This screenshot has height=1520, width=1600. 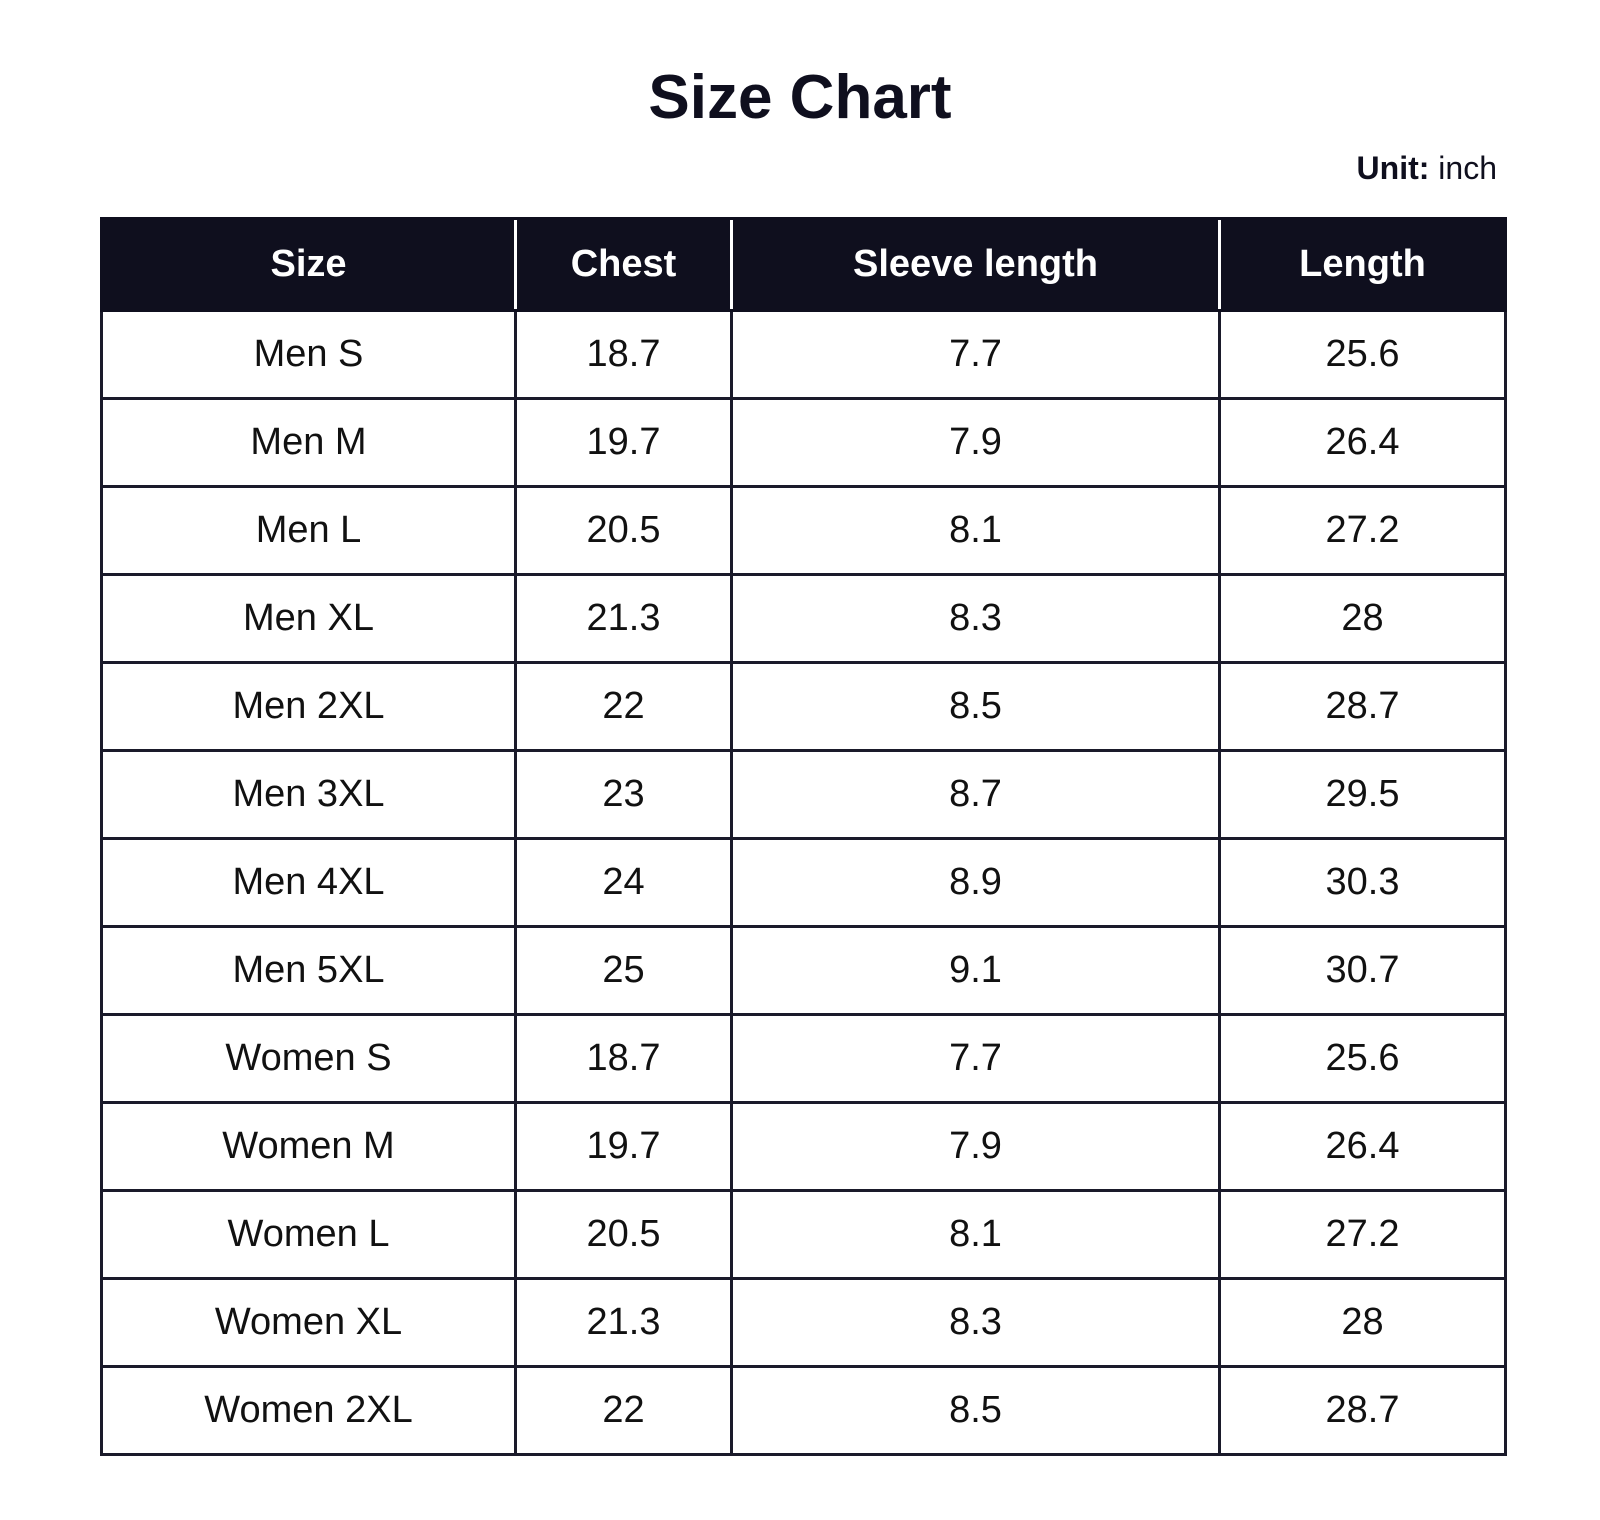 I want to click on table-row: Men 2XL 22 8.5 28.7, so click(x=803, y=706).